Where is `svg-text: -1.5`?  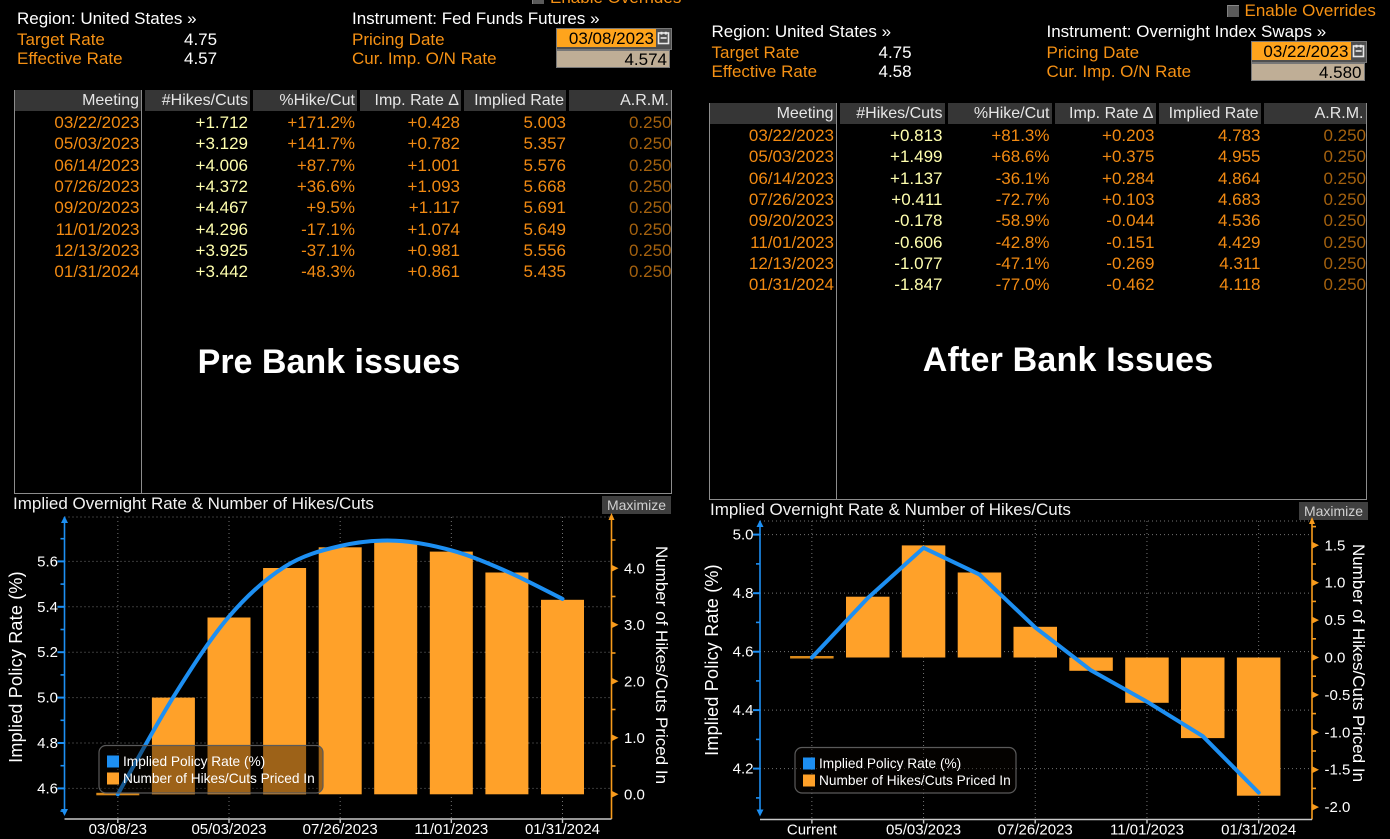 svg-text: -1.5 is located at coordinates (1338, 770).